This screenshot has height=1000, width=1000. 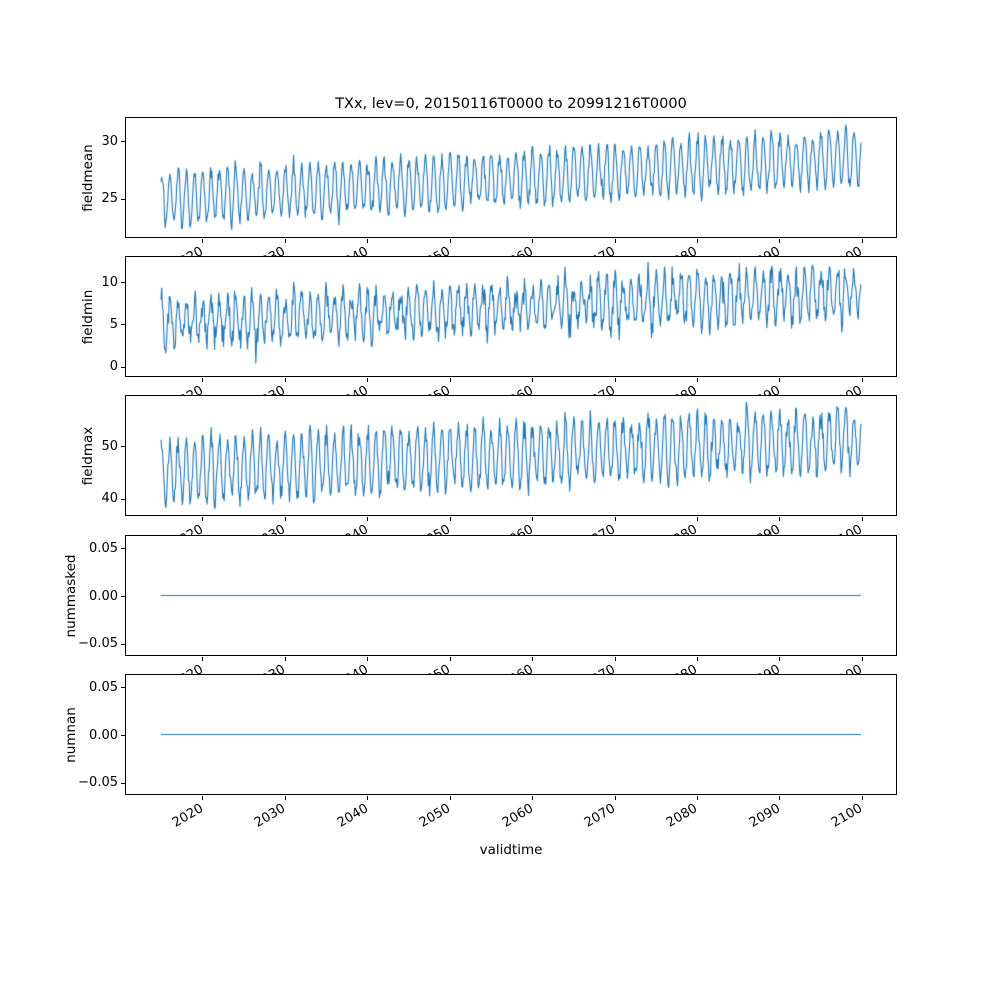 What do you see at coordinates (113, 324) in the screenshot?
I see `y-tick-label: 5` at bounding box center [113, 324].